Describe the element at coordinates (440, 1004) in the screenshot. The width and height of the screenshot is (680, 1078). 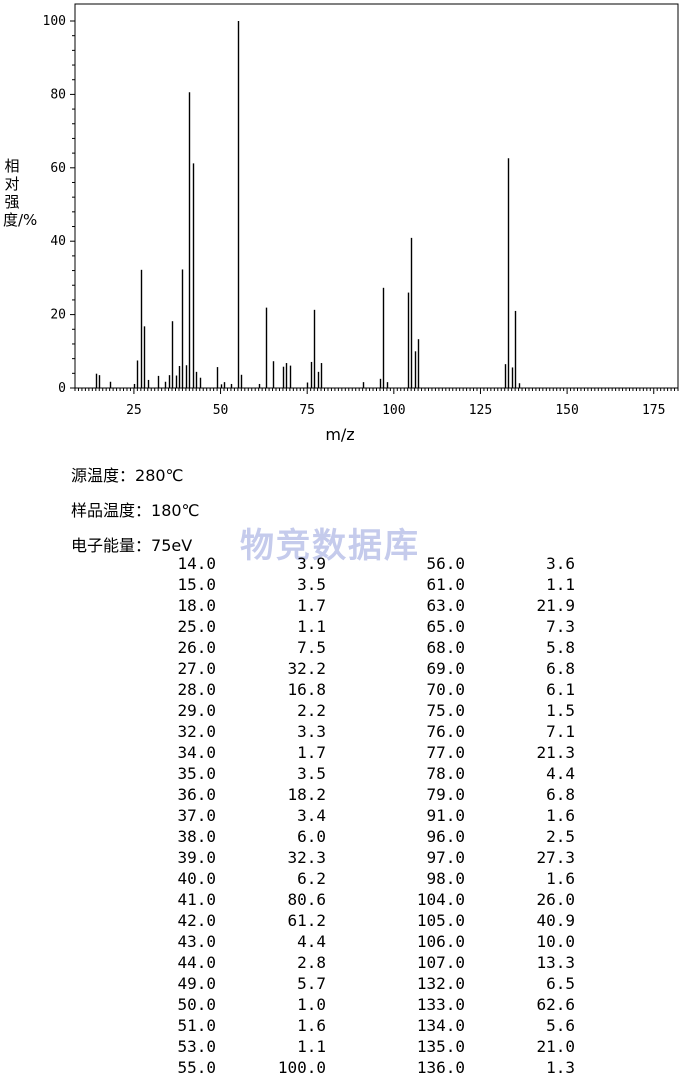
I see `peak-mz: 133.0` at that location.